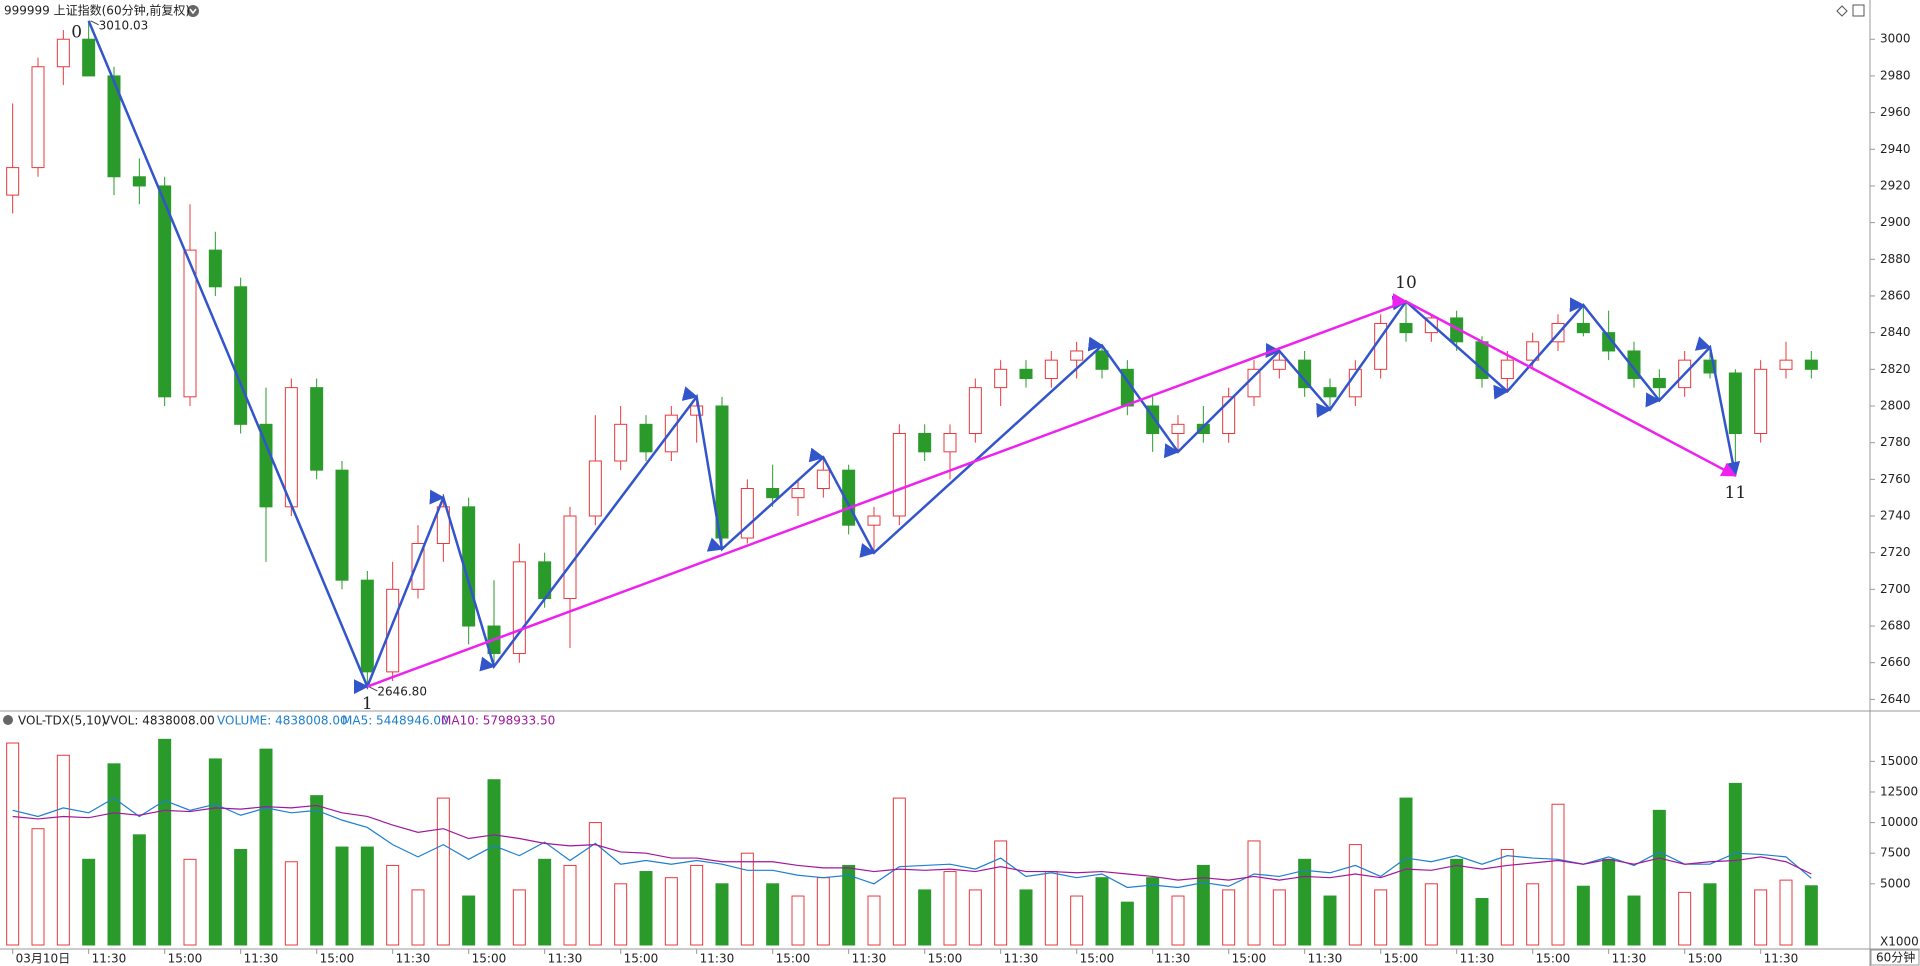 The width and height of the screenshot is (1920, 966). What do you see at coordinates (1899, 761) in the screenshot?
I see `y-tick-label: 15000` at bounding box center [1899, 761].